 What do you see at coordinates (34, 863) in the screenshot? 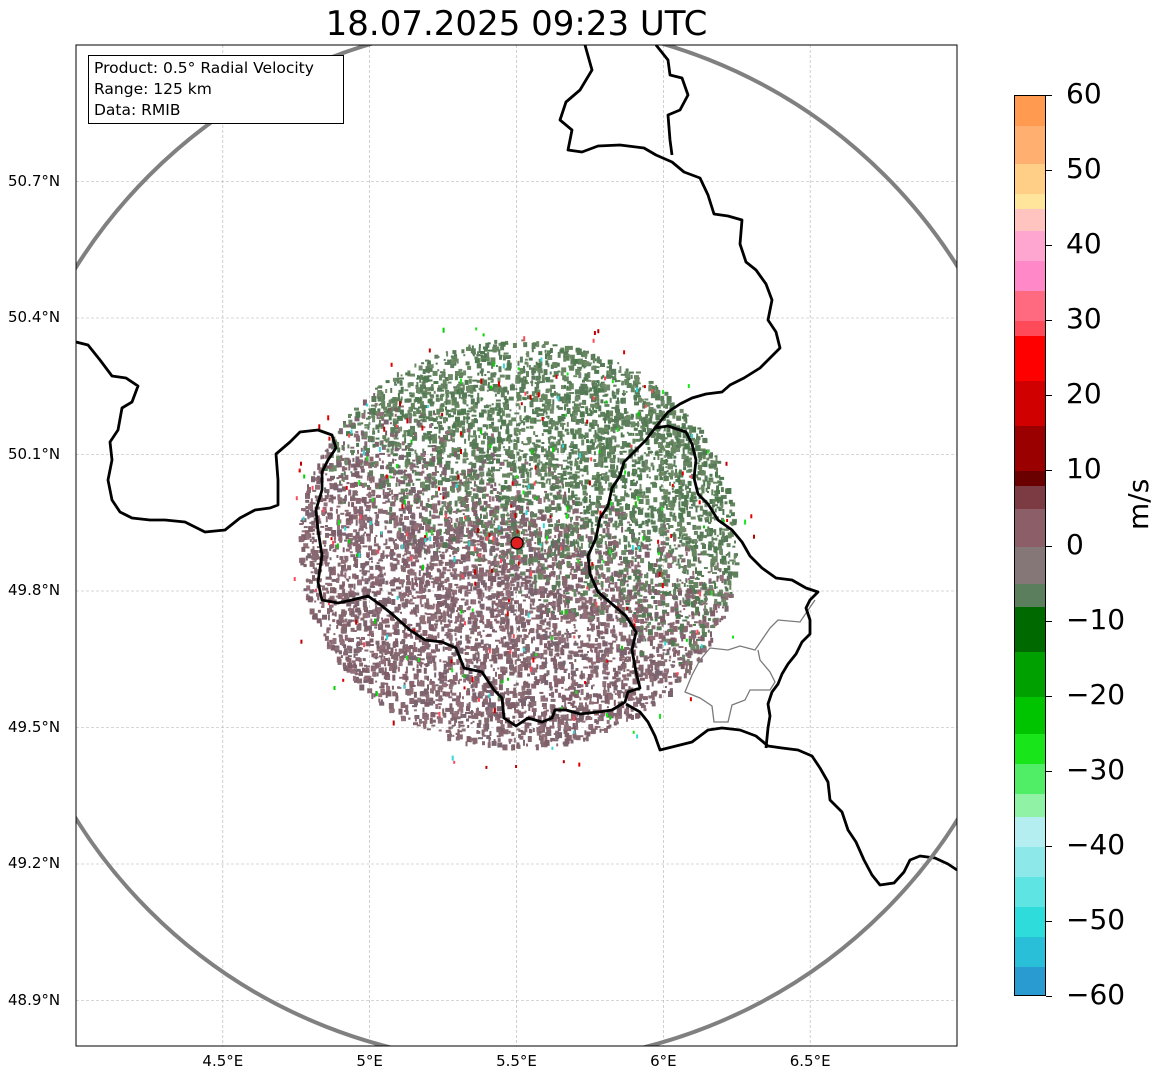
I see `lat-tick-label: 49.2°N` at bounding box center [34, 863].